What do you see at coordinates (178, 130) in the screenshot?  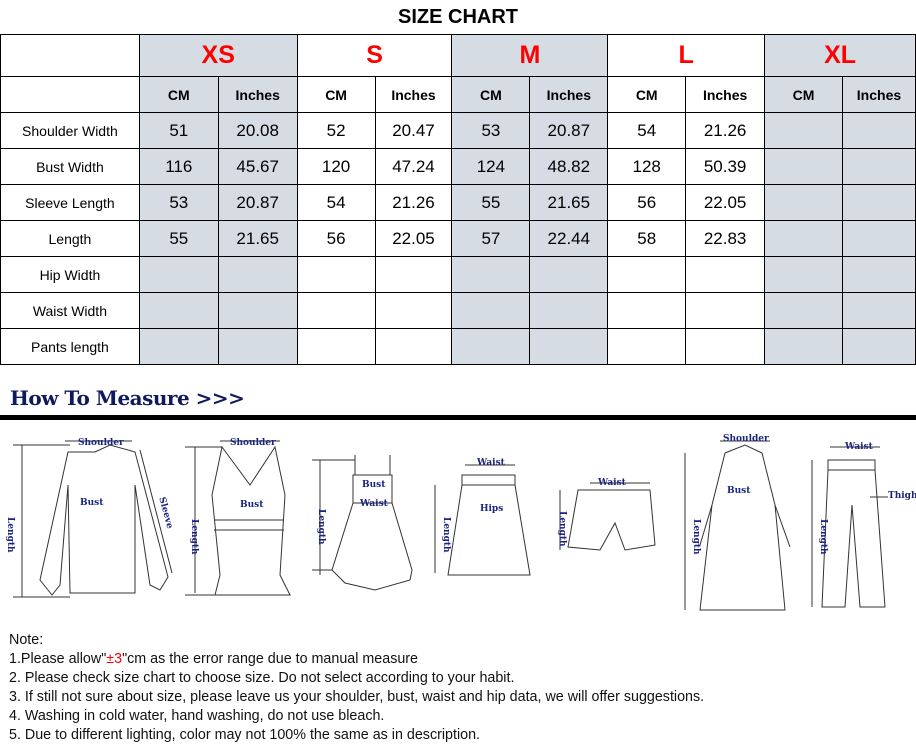 I see `cell-value: 51` at bounding box center [178, 130].